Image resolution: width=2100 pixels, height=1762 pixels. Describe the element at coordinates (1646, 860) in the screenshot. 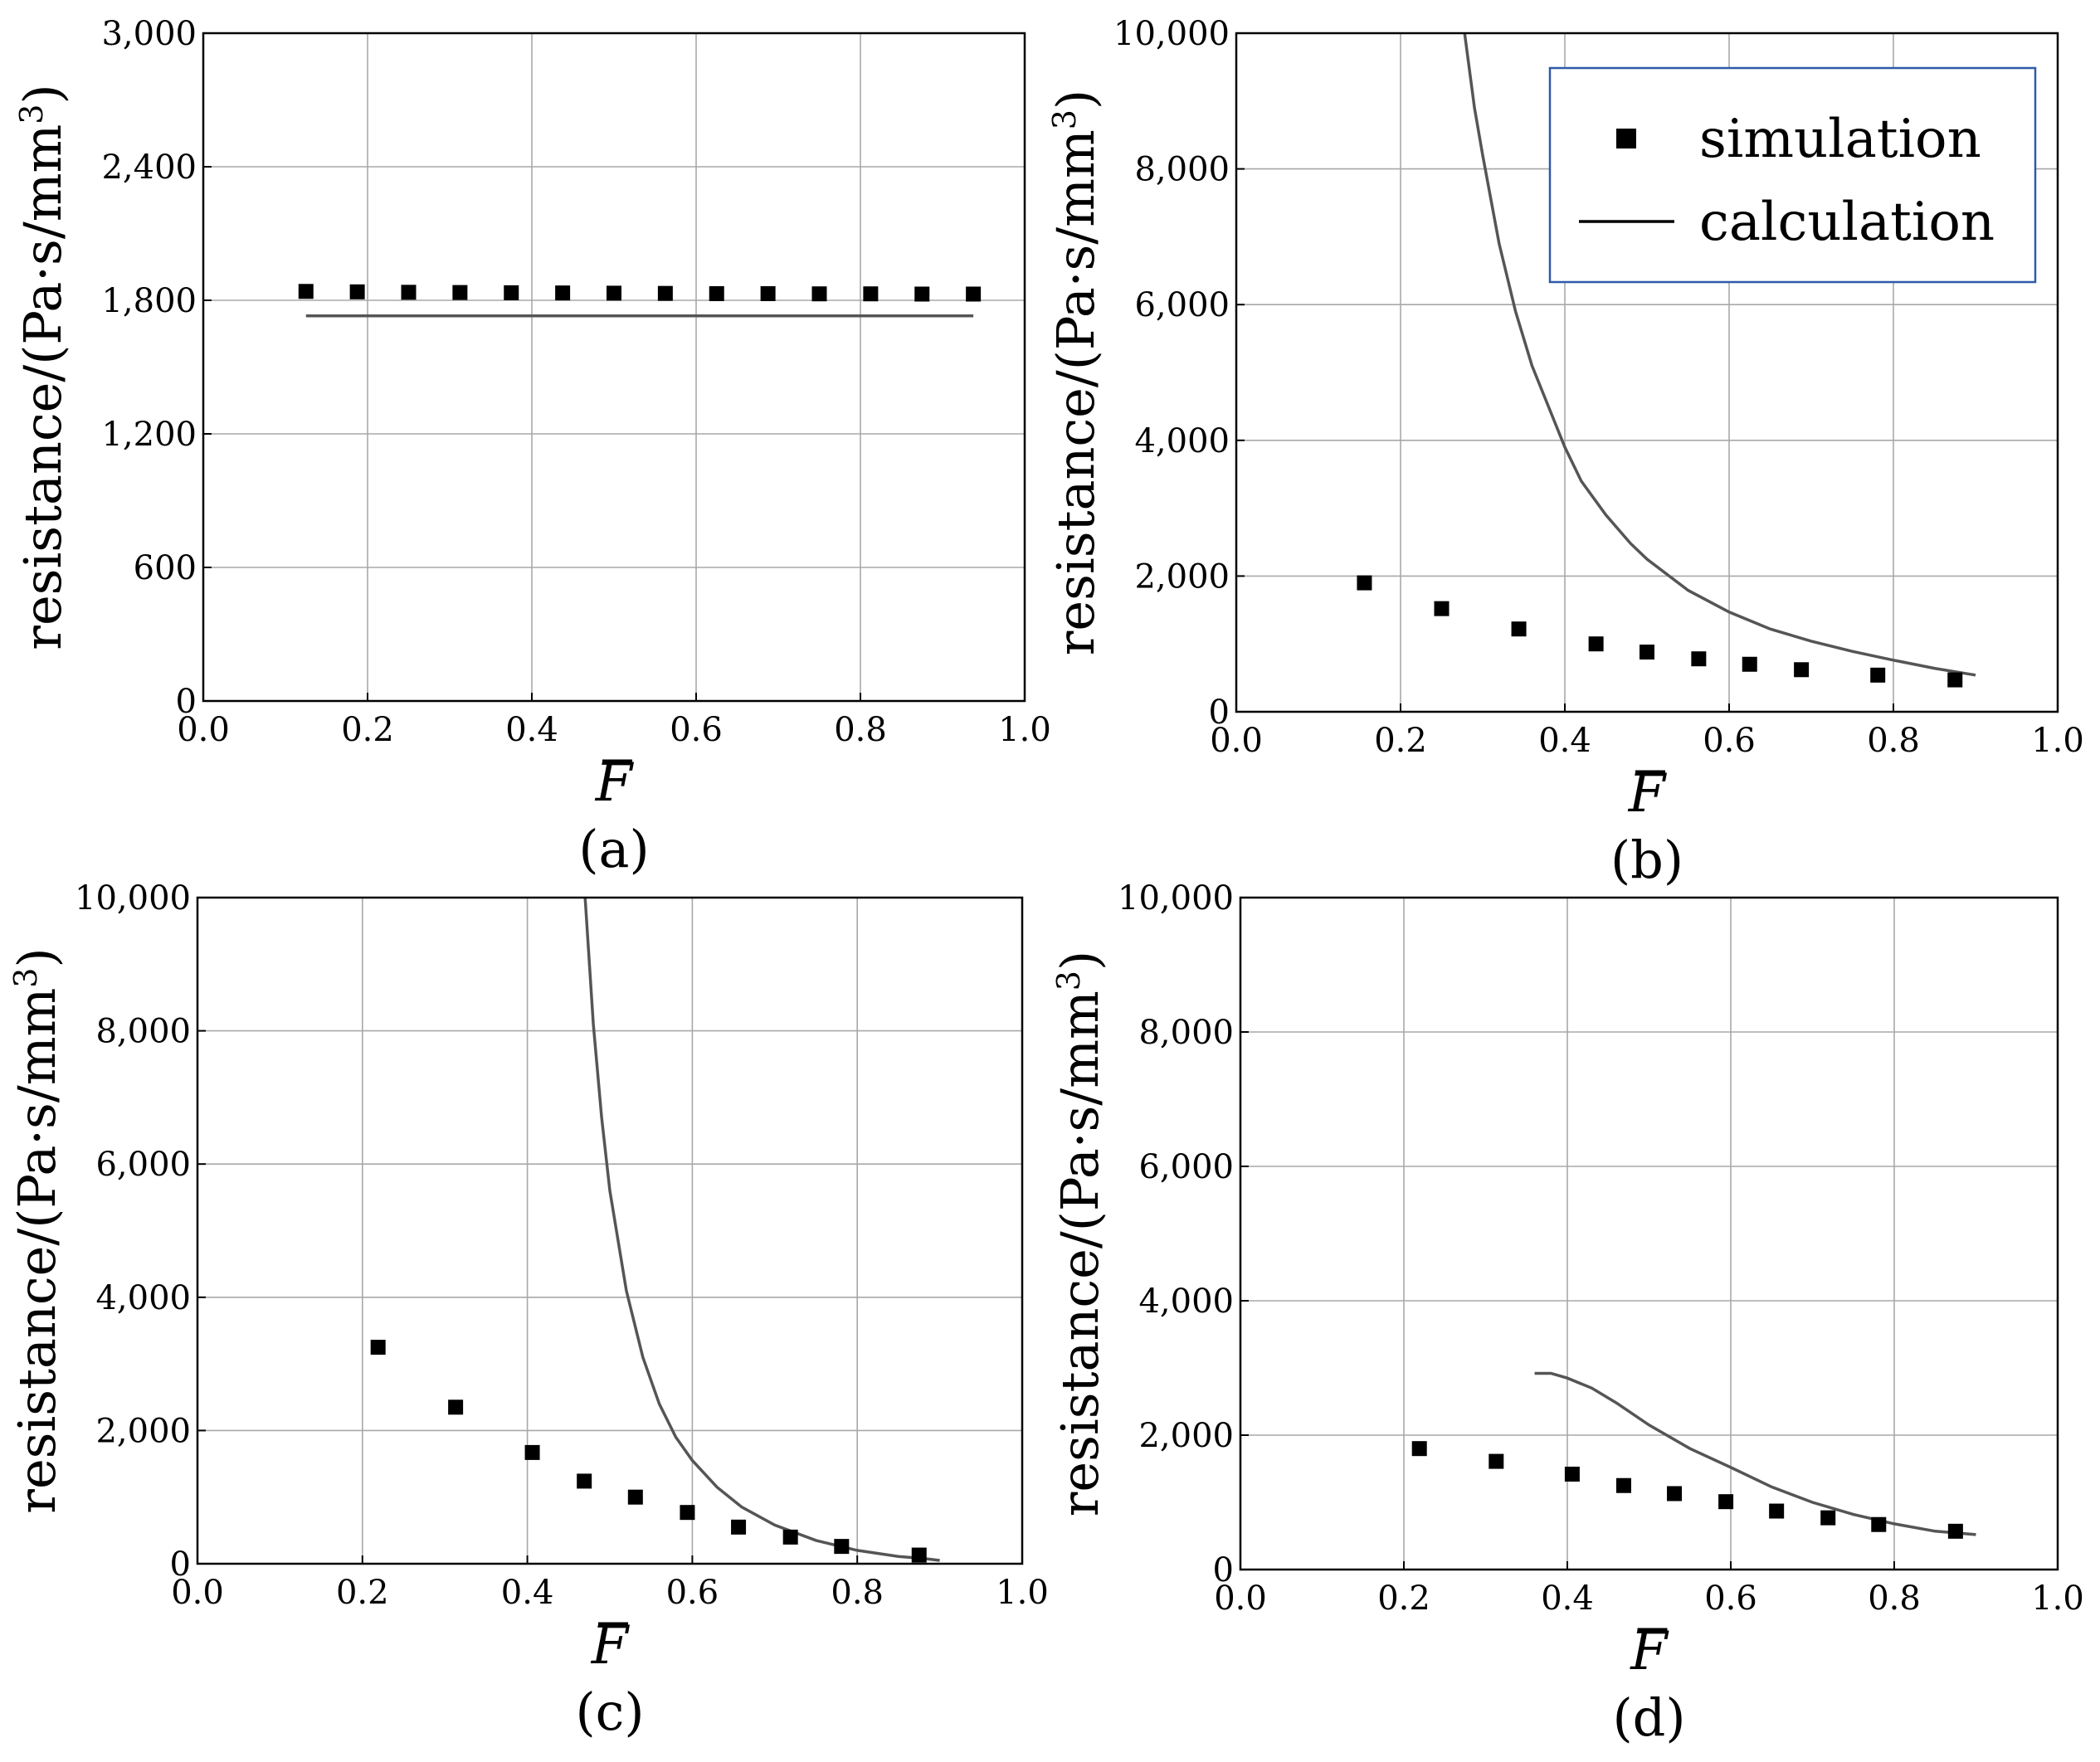

I see `panel-label: (b)` at that location.